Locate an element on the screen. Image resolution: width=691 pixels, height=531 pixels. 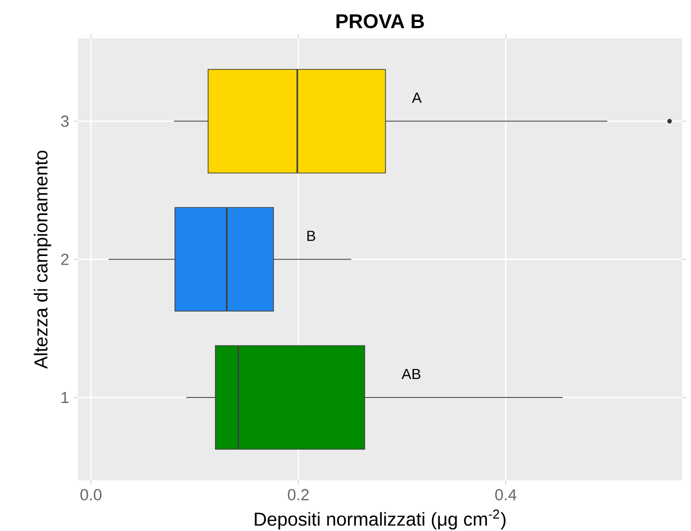
y-tick-label: 2 is located at coordinates (64, 259).